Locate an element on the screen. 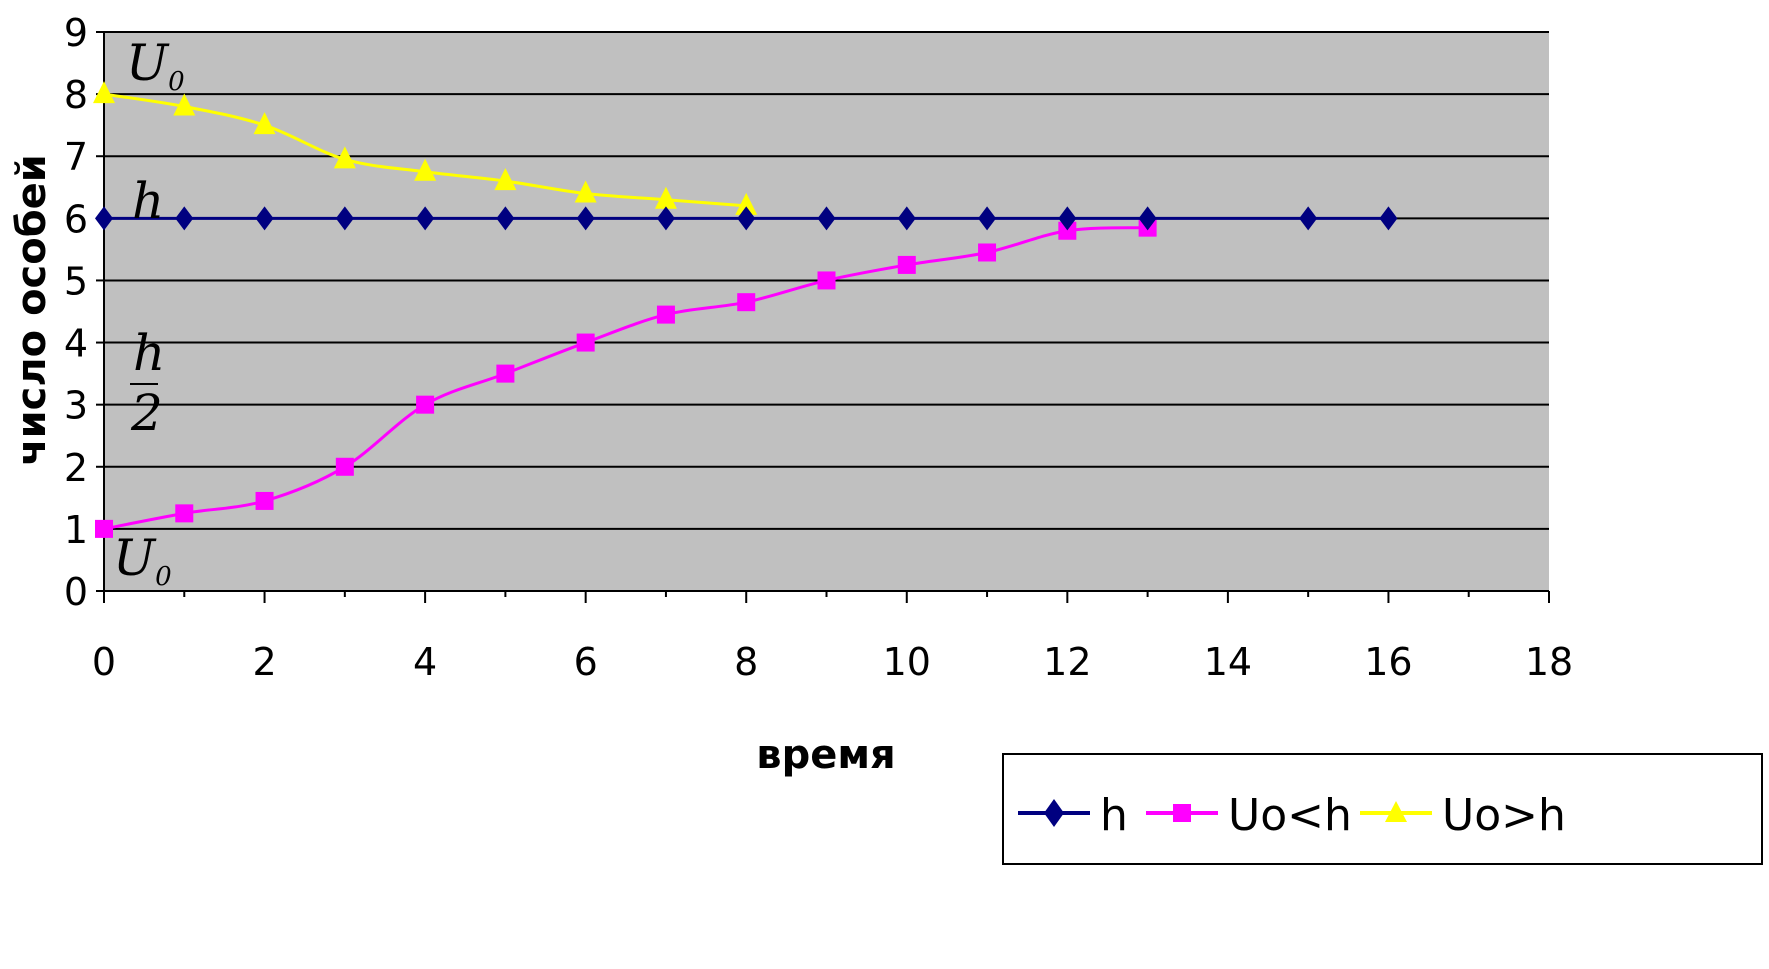 The height and width of the screenshot is (969, 1769). annotation-u0-bottom-sub: 0 is located at coordinates (163, 577).